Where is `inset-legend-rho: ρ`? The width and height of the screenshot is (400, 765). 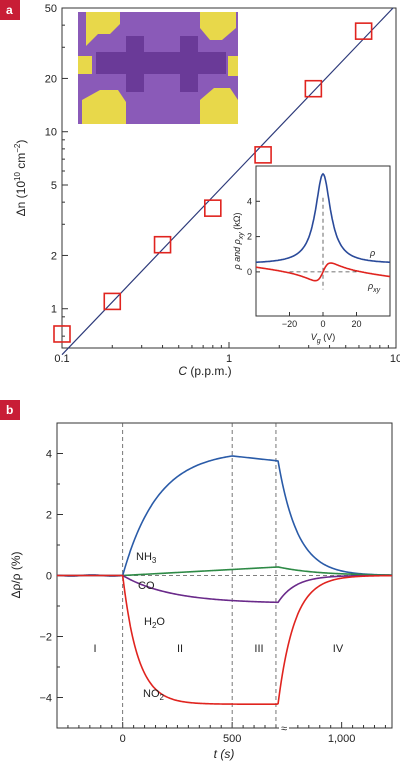 inset-legend-rho: ρ is located at coordinates (372, 253).